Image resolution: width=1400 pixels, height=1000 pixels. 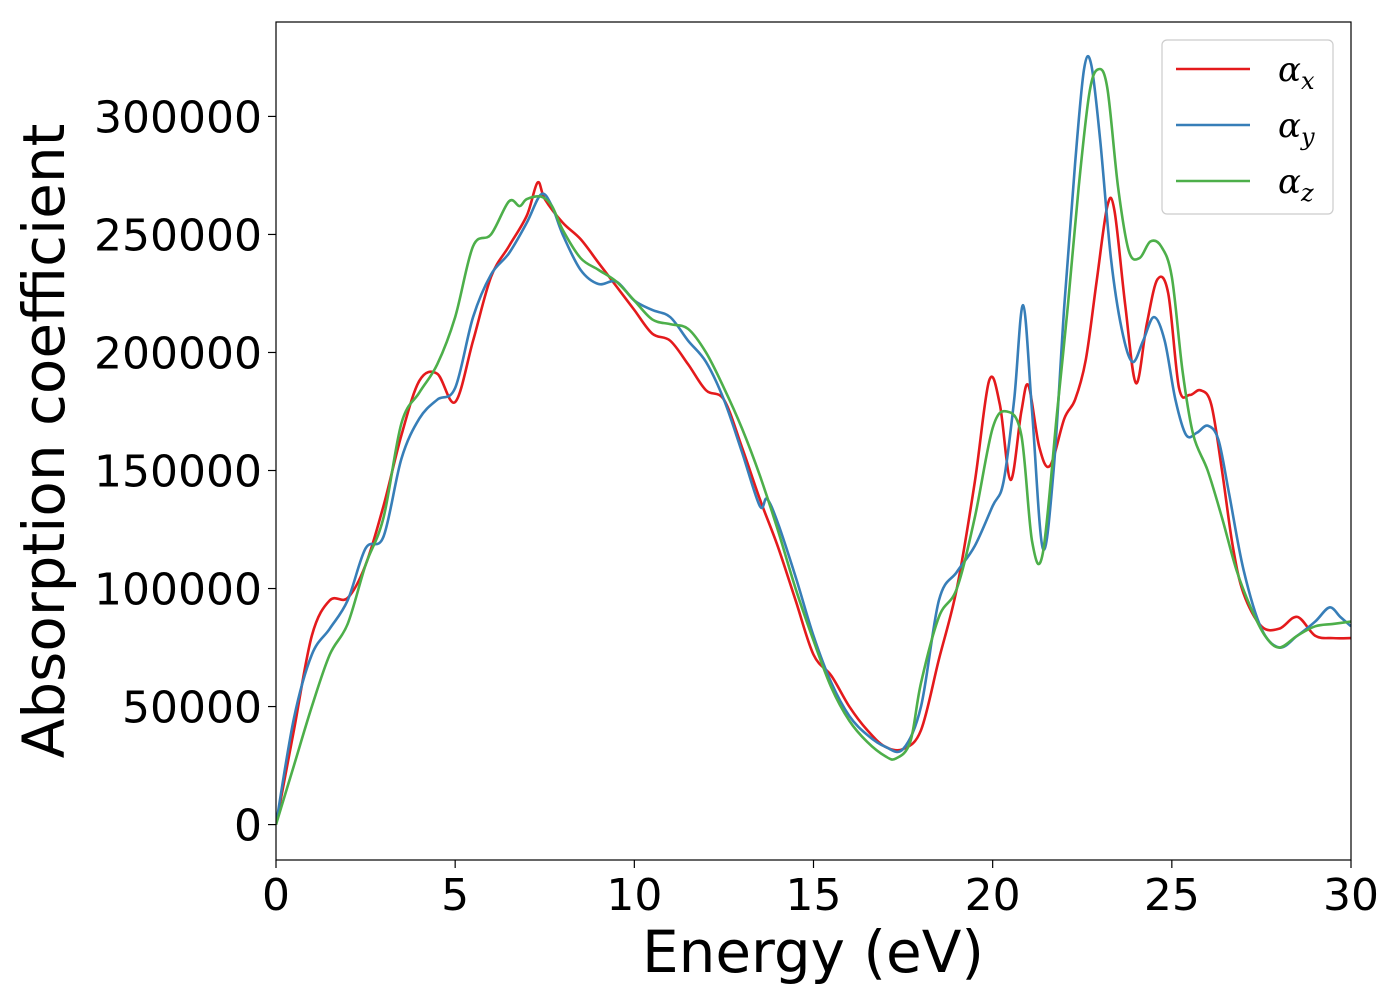 I want to click on legend-label-sub: z, so click(x=1307, y=193).